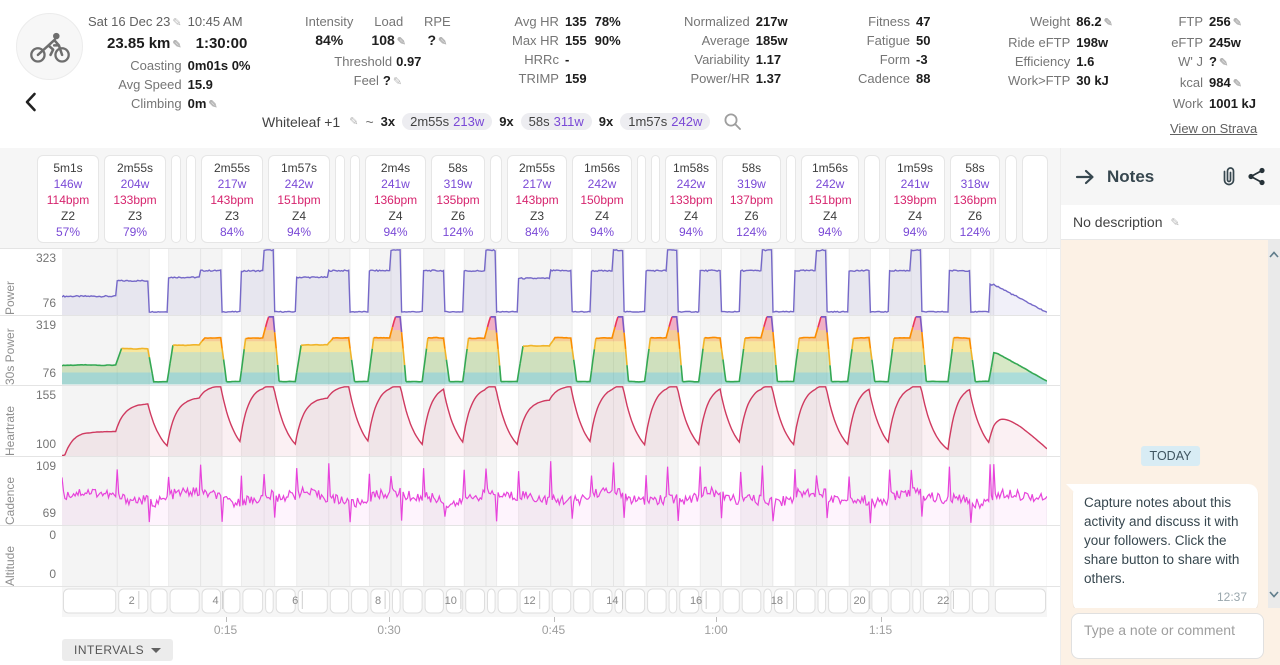 Image resolution: width=1280 pixels, height=665 pixels. What do you see at coordinates (975, 199) in the screenshot?
I see `interval-card: 58s 318w 136bpm Z6 124%` at bounding box center [975, 199].